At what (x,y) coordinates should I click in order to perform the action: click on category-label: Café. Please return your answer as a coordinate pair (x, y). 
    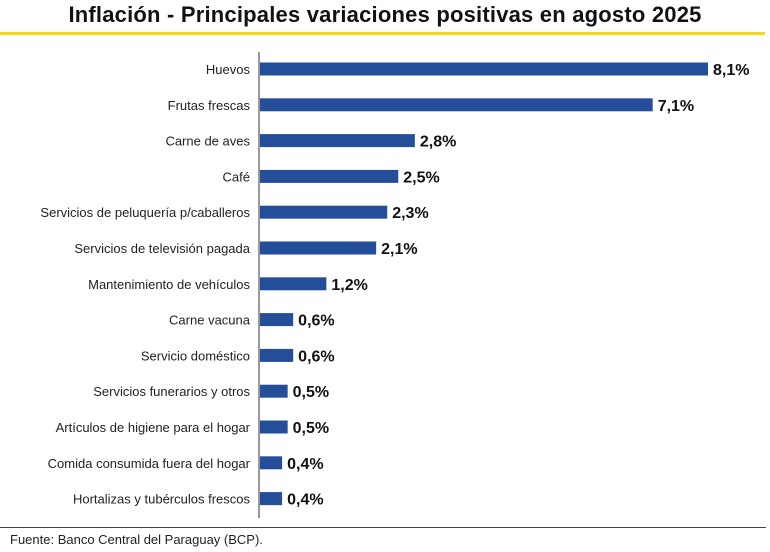
    Looking at the image, I should click on (236, 176).